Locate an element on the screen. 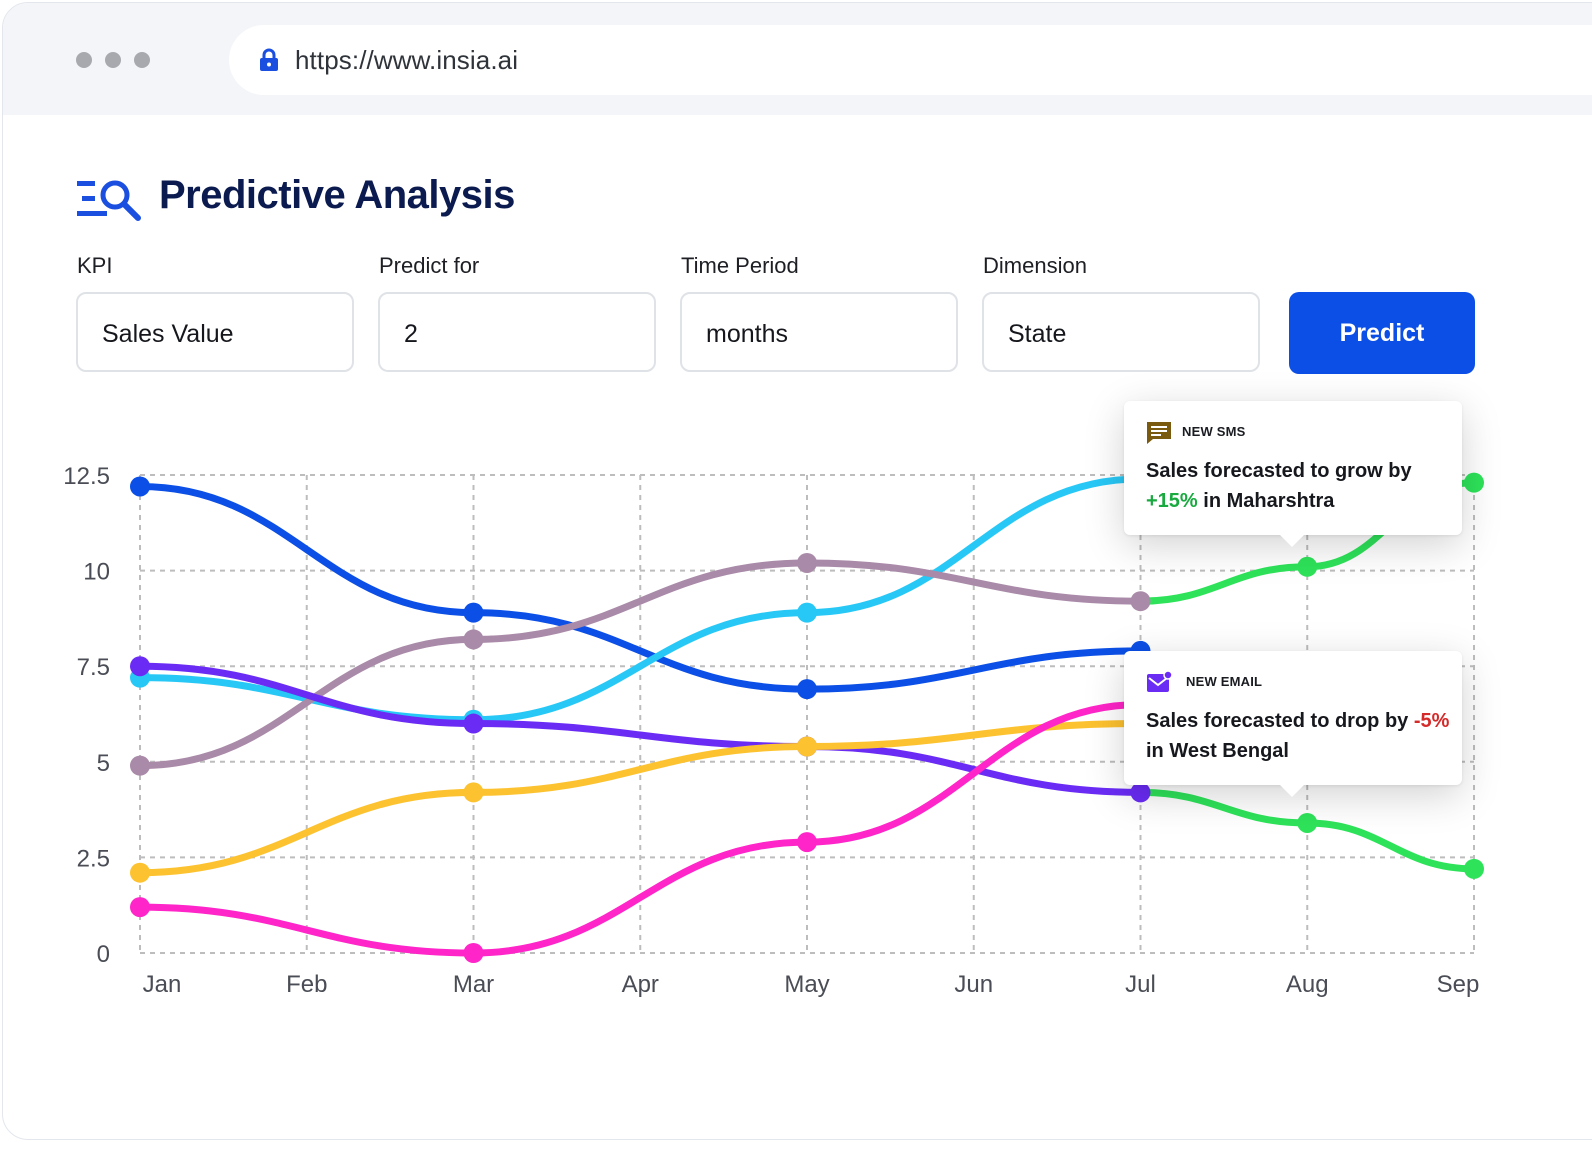 The image size is (1592, 1157). y-tick-label: 0 is located at coordinates (103, 954).